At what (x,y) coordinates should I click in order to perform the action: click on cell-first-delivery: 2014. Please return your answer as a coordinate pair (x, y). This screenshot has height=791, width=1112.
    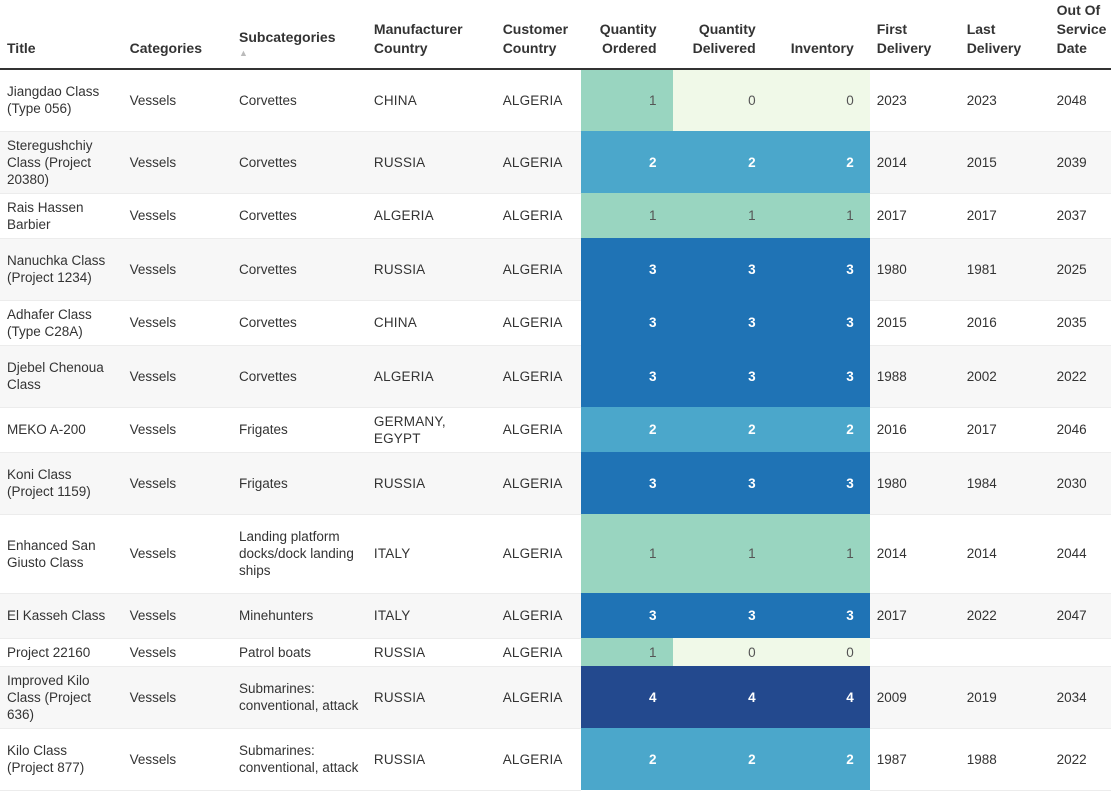
    Looking at the image, I should click on (914, 554).